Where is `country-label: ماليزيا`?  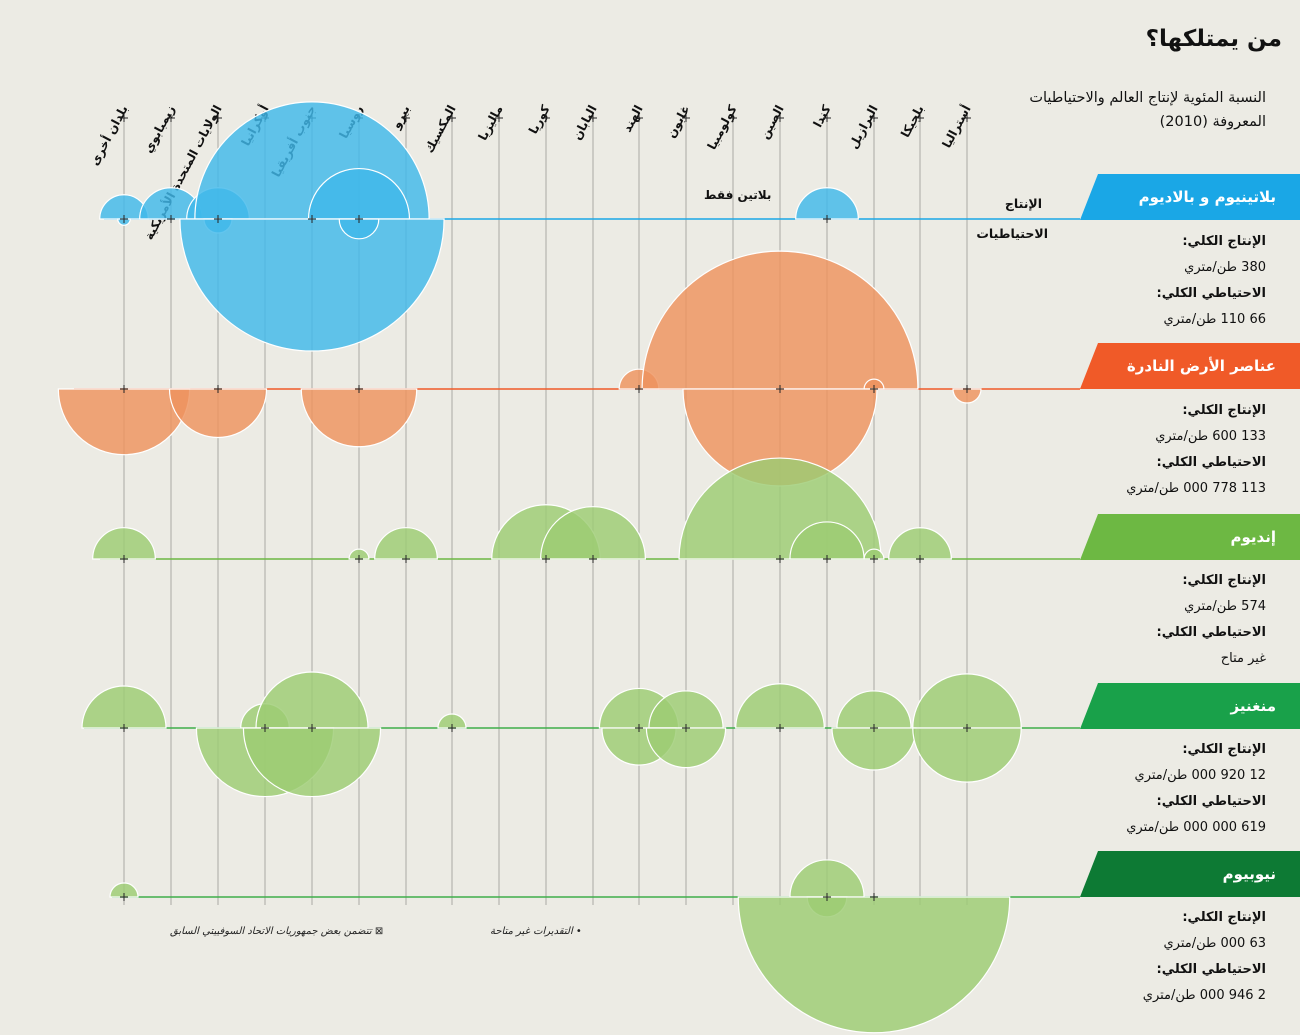
country-label: ماليزيا is located at coordinates (491, 123).